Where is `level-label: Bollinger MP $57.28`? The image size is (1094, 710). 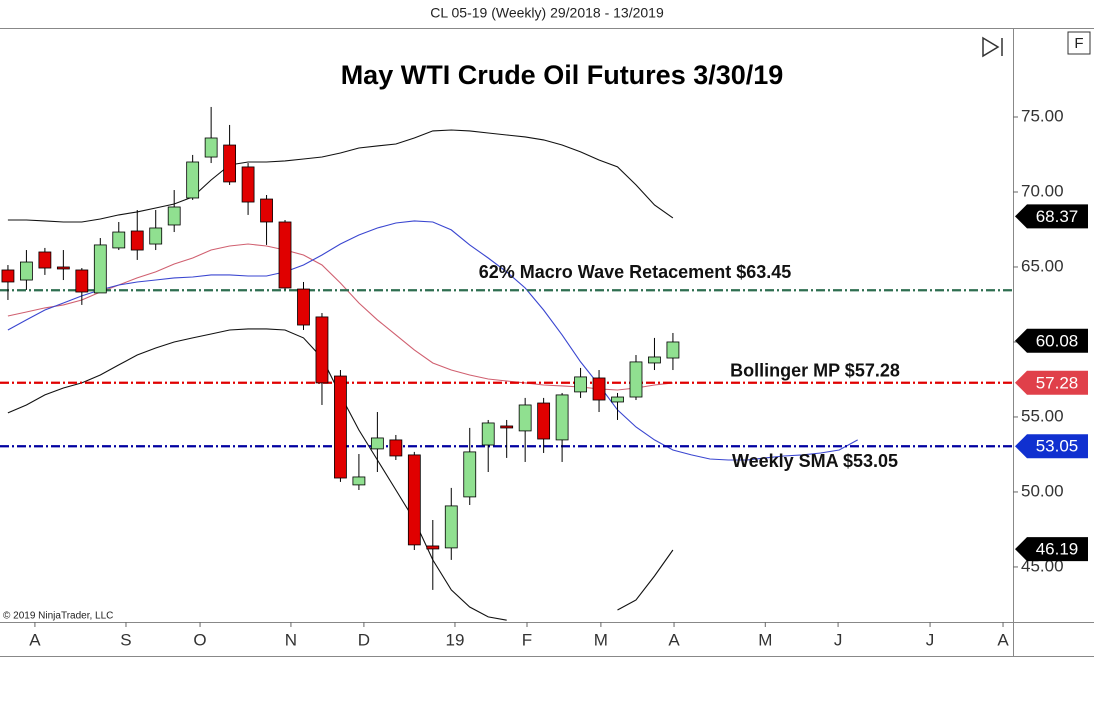
level-label: Bollinger MP $57.28 is located at coordinates (815, 371).